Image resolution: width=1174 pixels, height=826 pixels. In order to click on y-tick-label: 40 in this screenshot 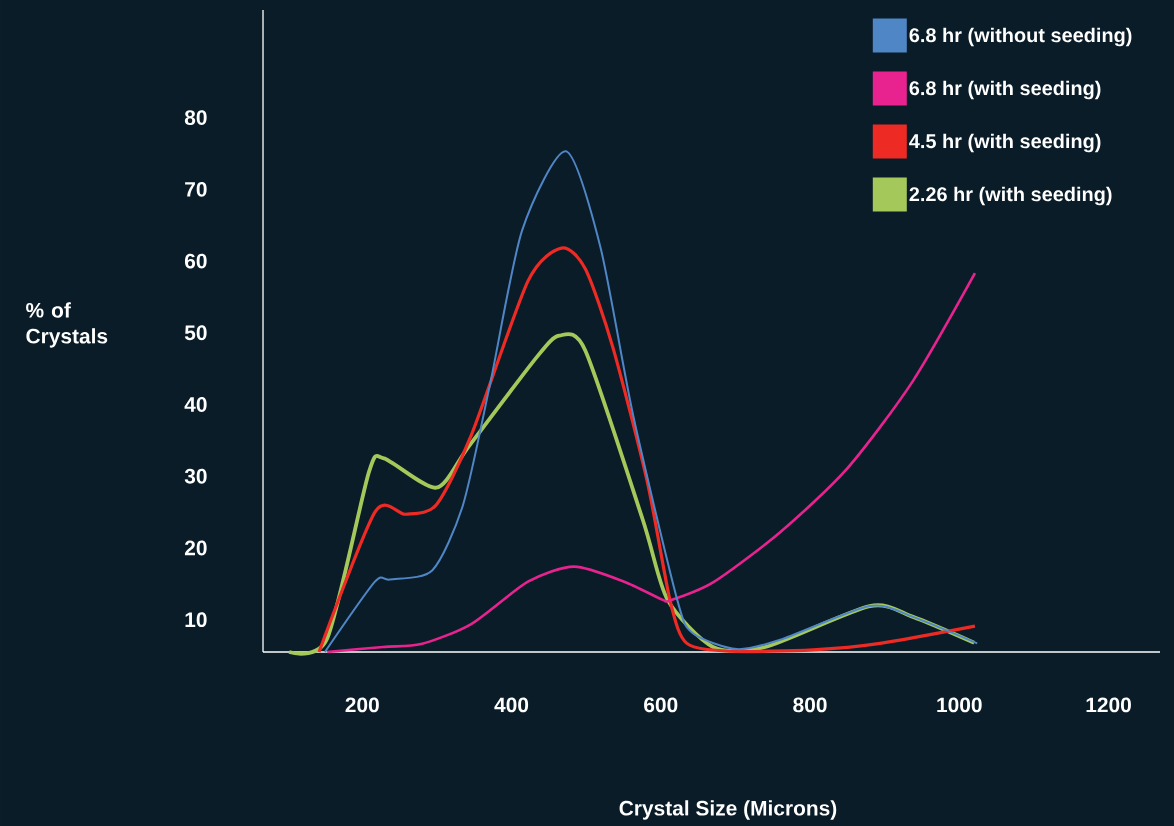, I will do `click(195, 404)`.